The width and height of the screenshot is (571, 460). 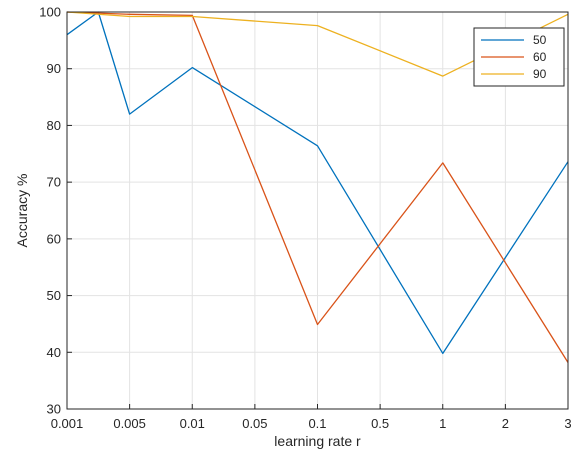 What do you see at coordinates (54, 182) in the screenshot?
I see `y-tick-label: 70` at bounding box center [54, 182].